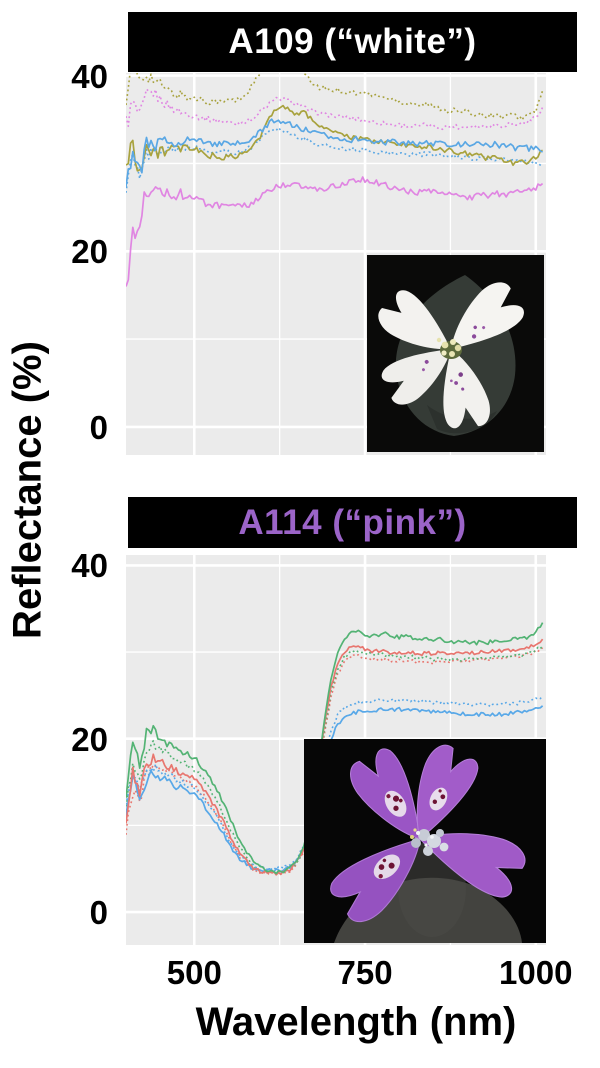 The image size is (600, 1068). I want to click on panel-title-a109: A109 (“white”), so click(352, 41).